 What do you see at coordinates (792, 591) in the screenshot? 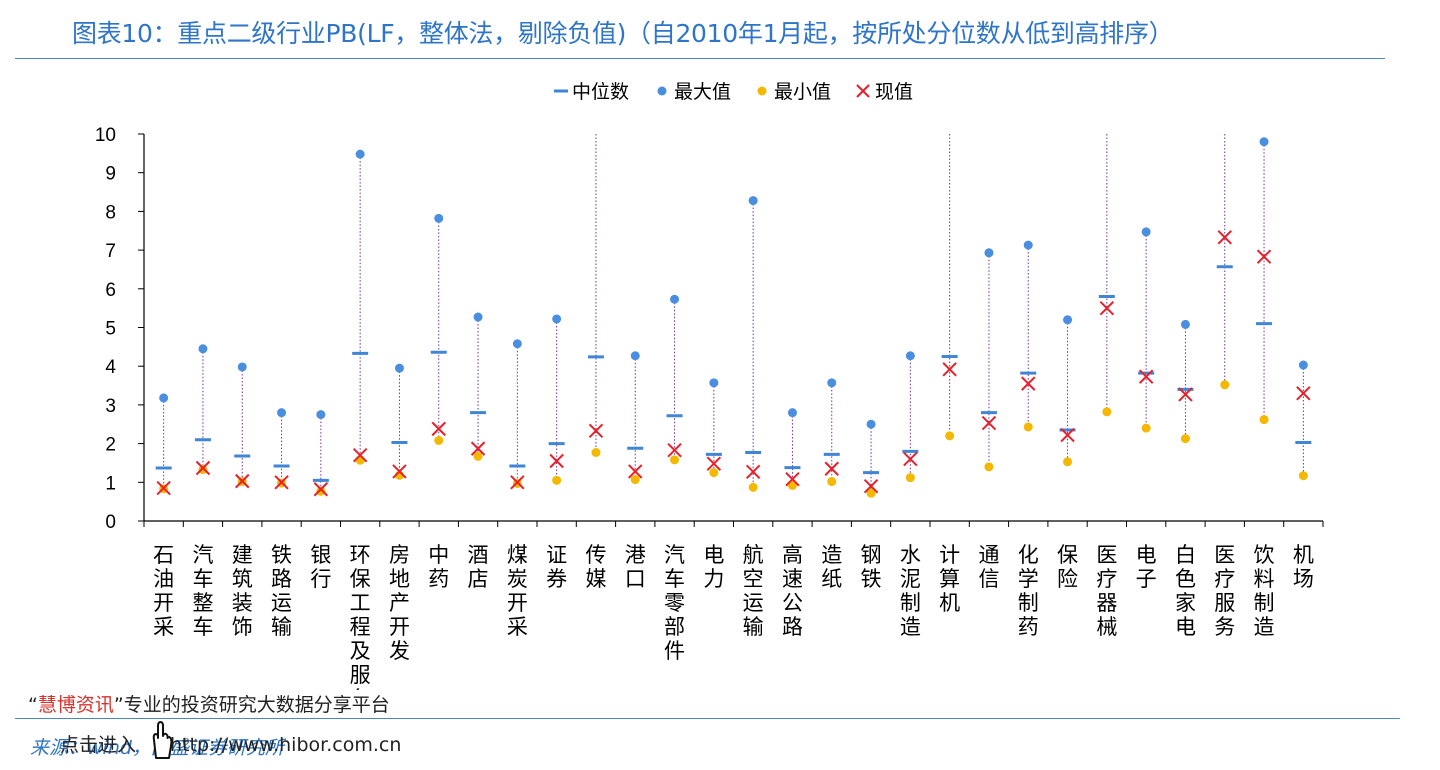
I see `x-category-label: 高速公路` at bounding box center [792, 591].